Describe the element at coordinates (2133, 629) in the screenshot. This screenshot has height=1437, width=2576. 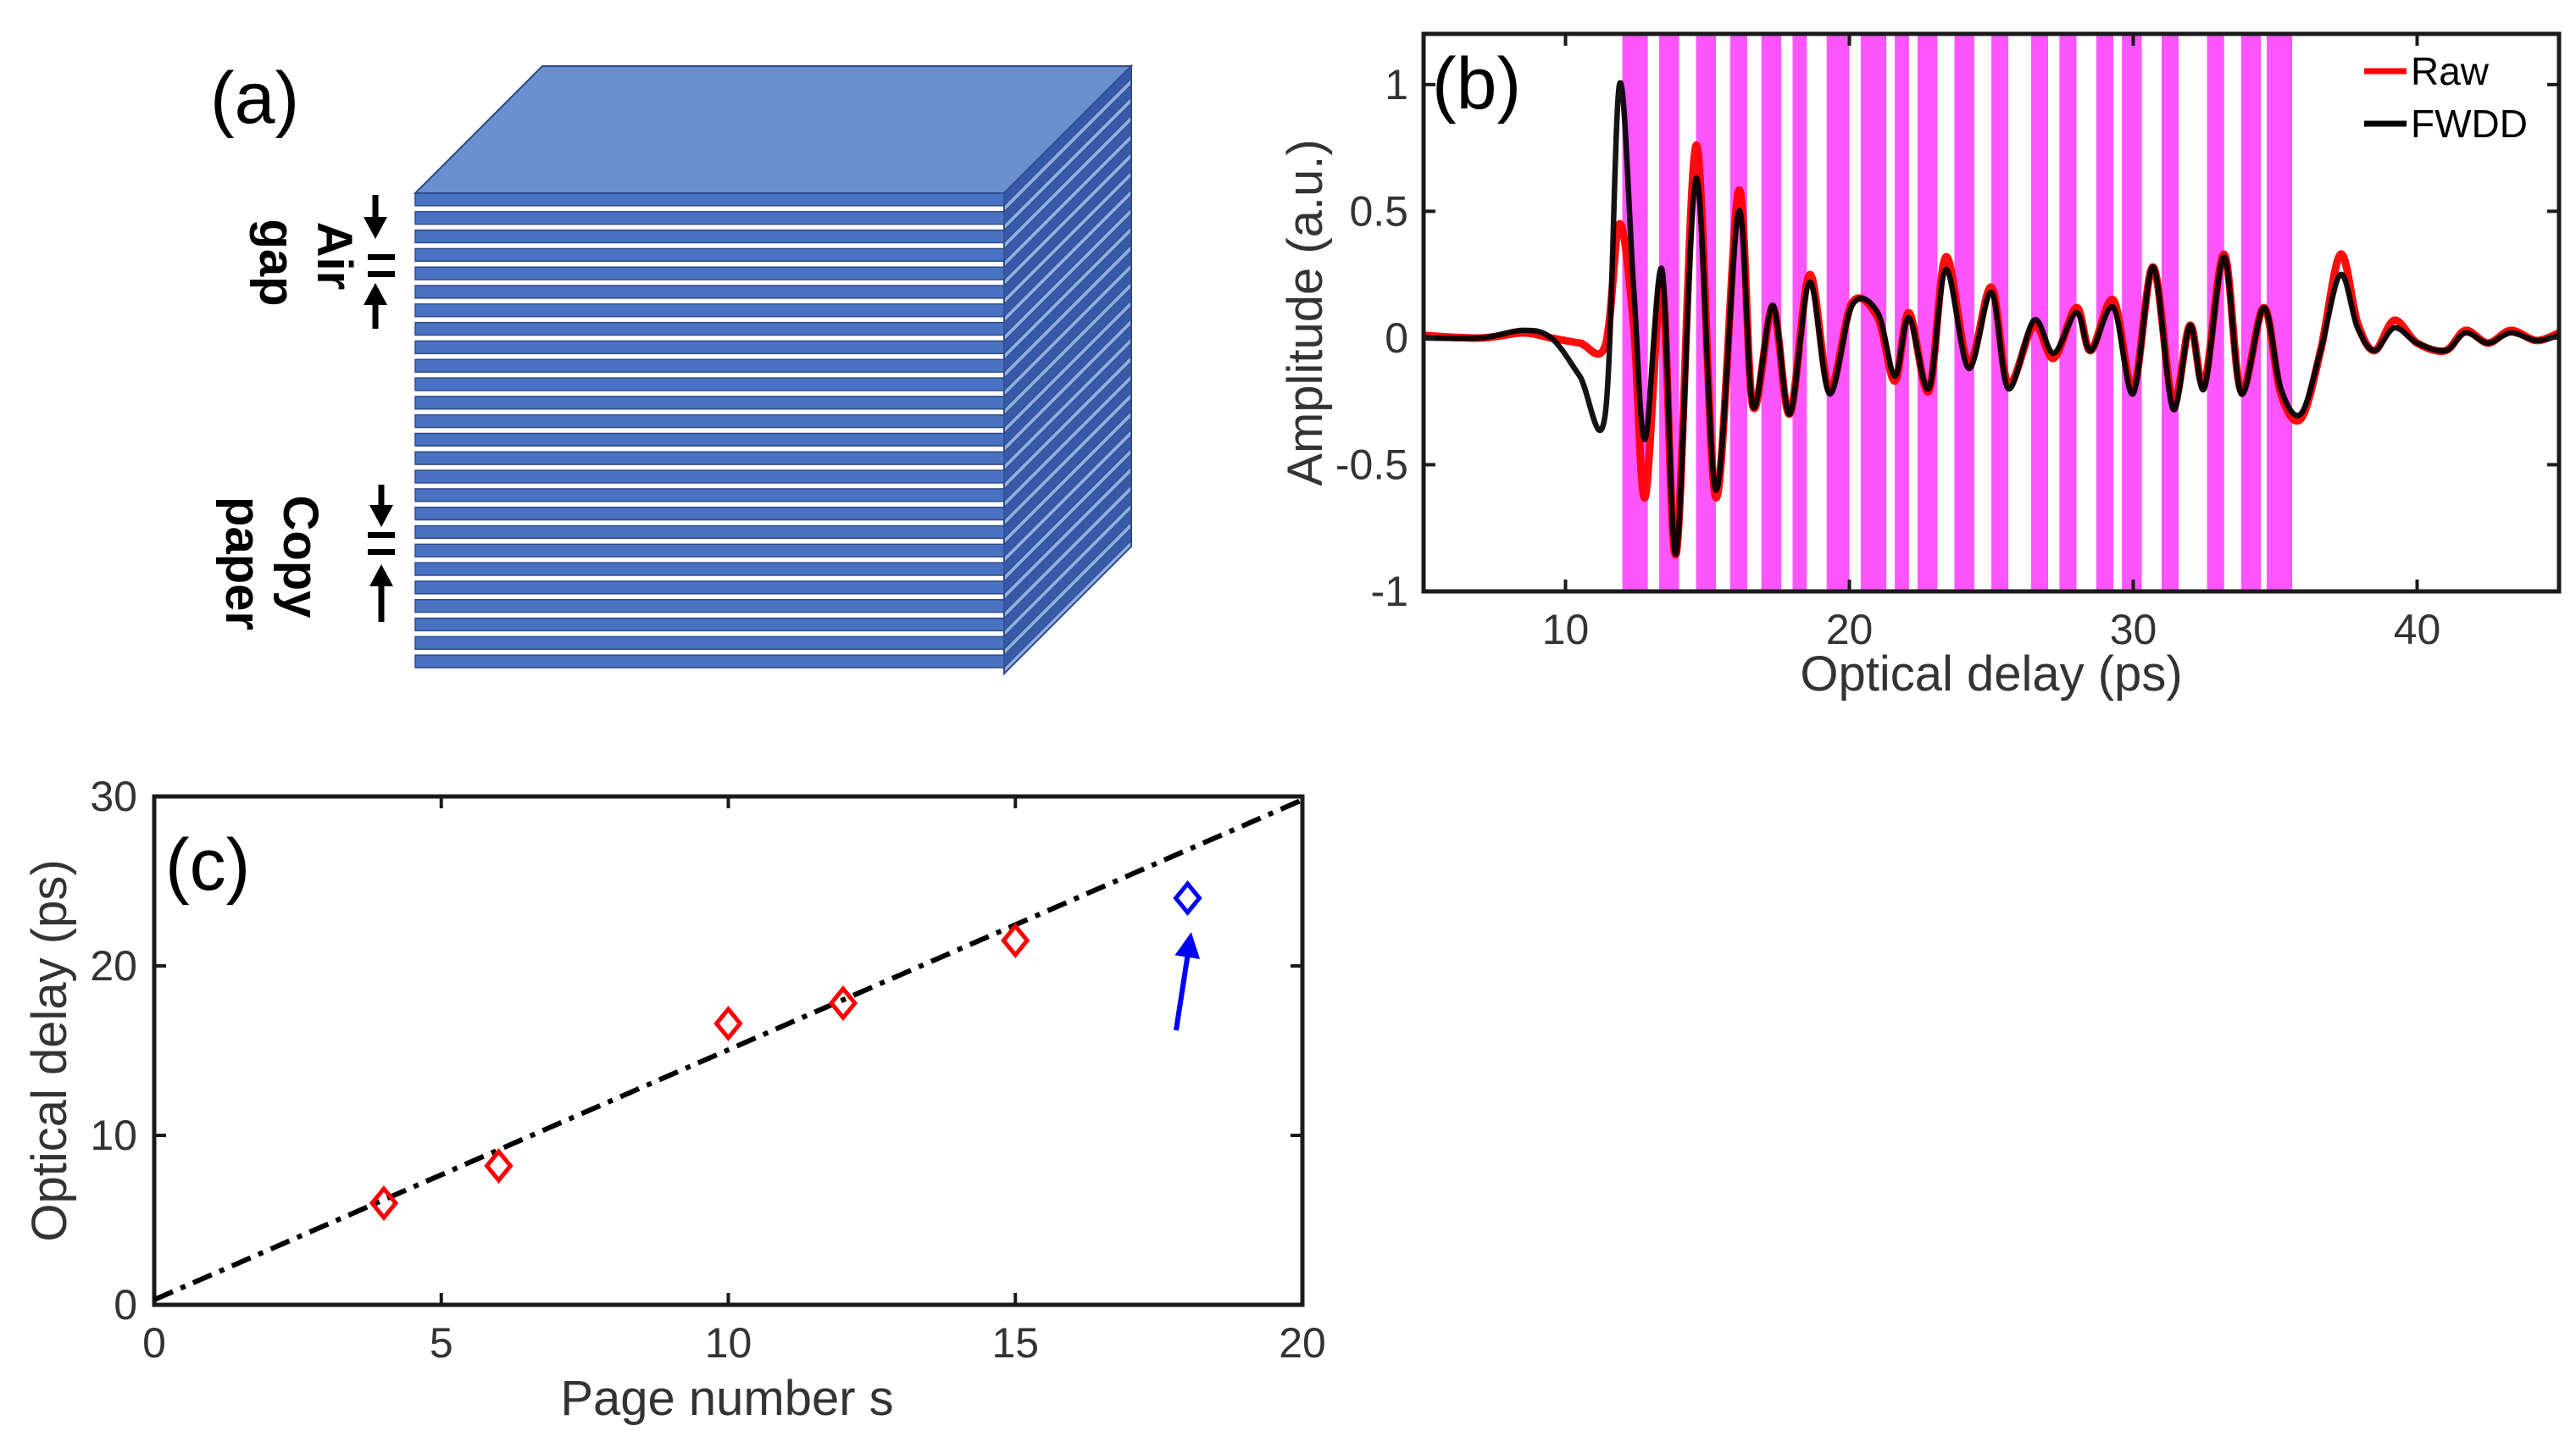
I see `x-tick-label: 30` at that location.